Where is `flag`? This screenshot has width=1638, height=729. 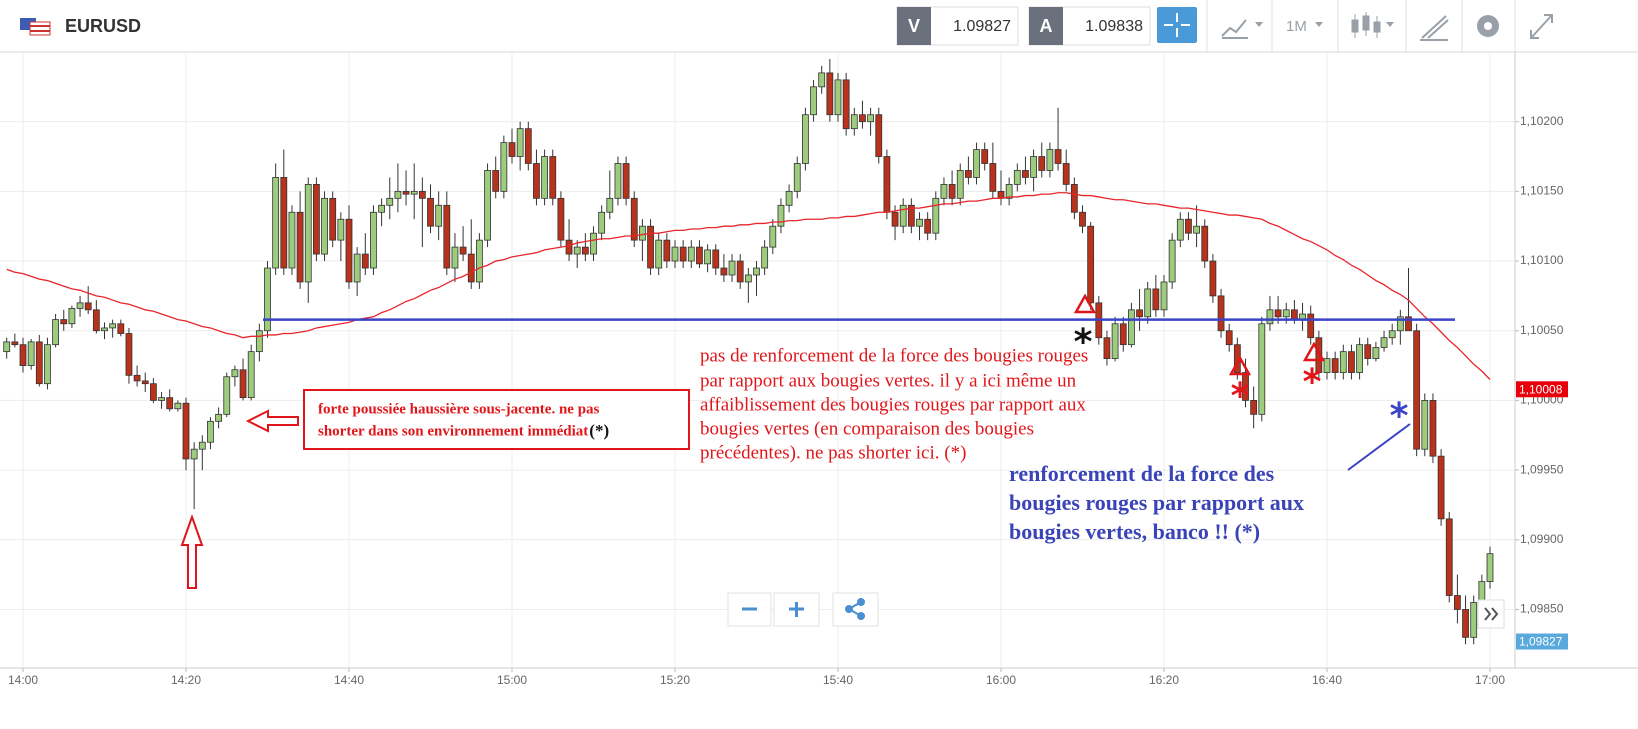 flag is located at coordinates (35, 27).